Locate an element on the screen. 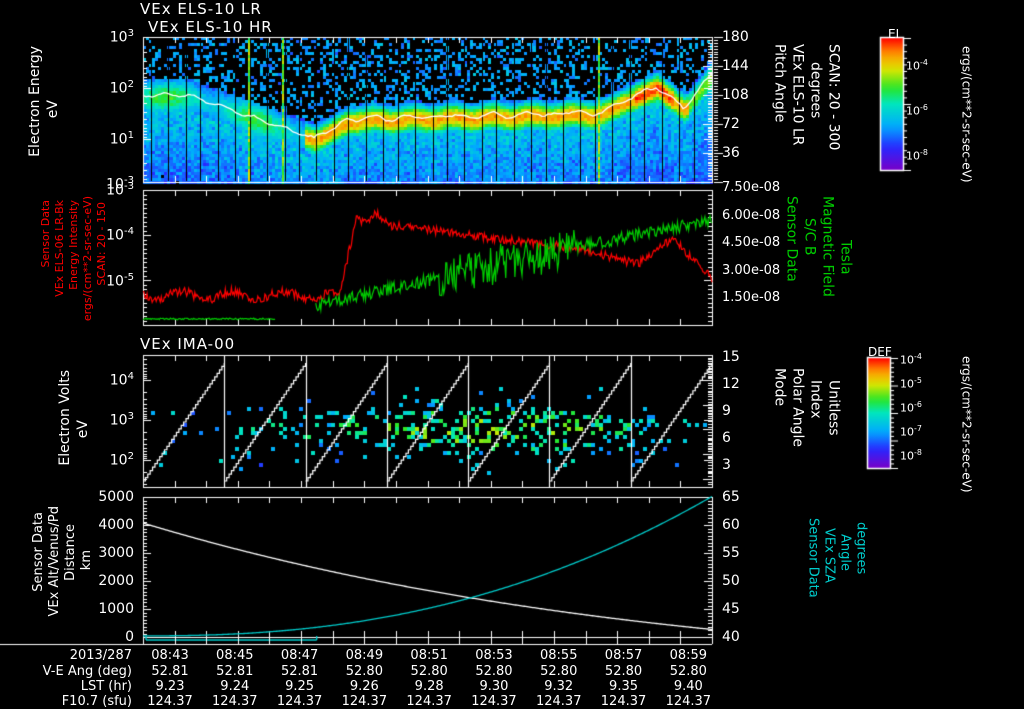 This screenshot has width=1024, height=709. axis-table-cell: 9.40 is located at coordinates (688, 686).